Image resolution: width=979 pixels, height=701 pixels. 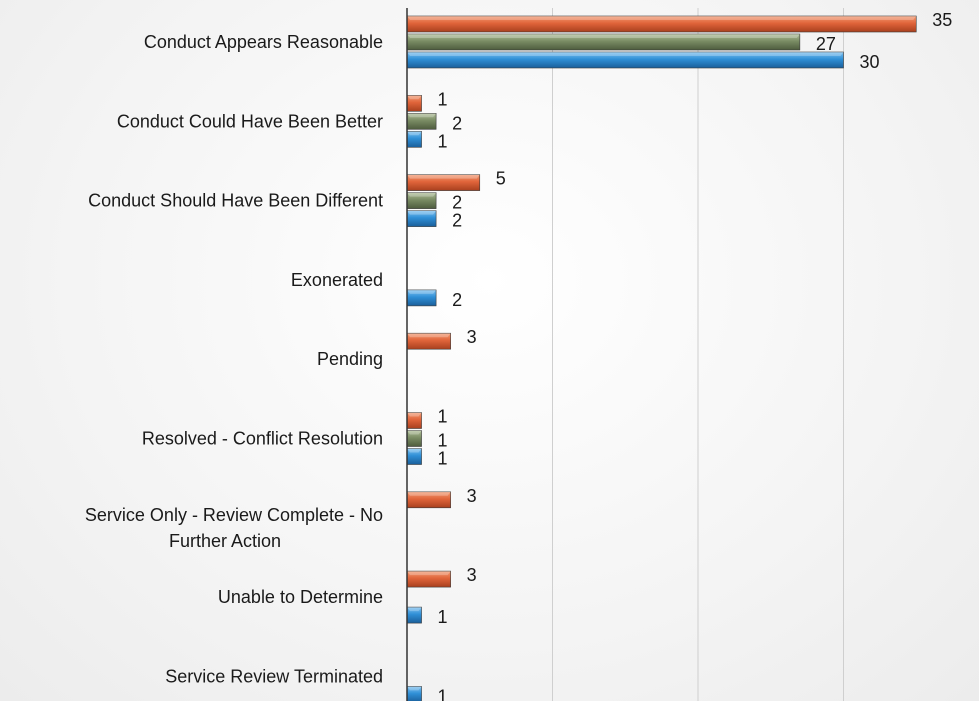 What do you see at coordinates (250, 121) in the screenshot?
I see `category-label: Conduct Could Have Been Better` at bounding box center [250, 121].